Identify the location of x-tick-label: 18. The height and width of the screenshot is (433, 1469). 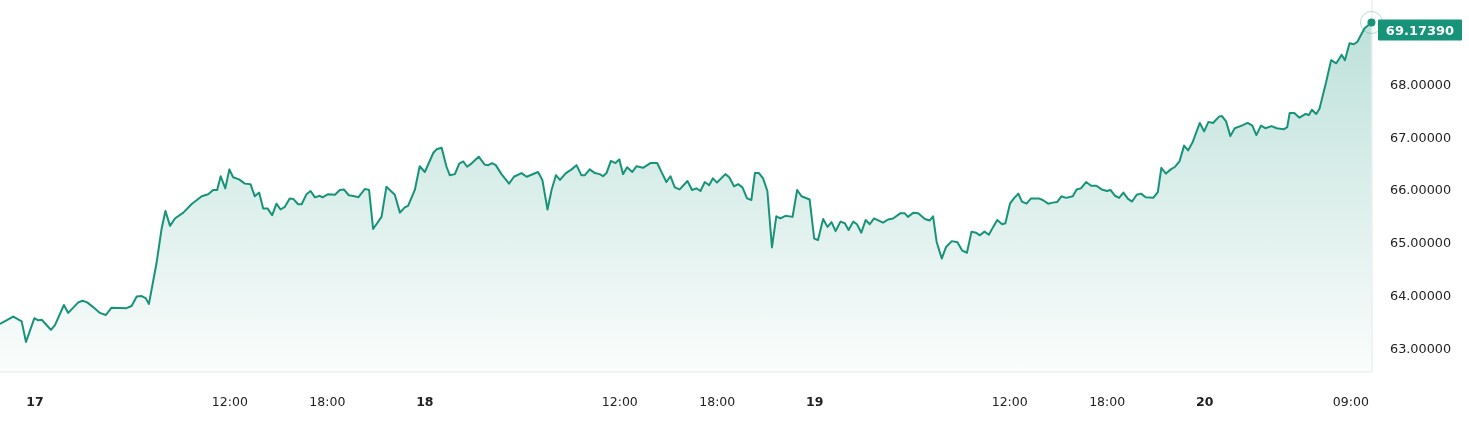
(425, 401).